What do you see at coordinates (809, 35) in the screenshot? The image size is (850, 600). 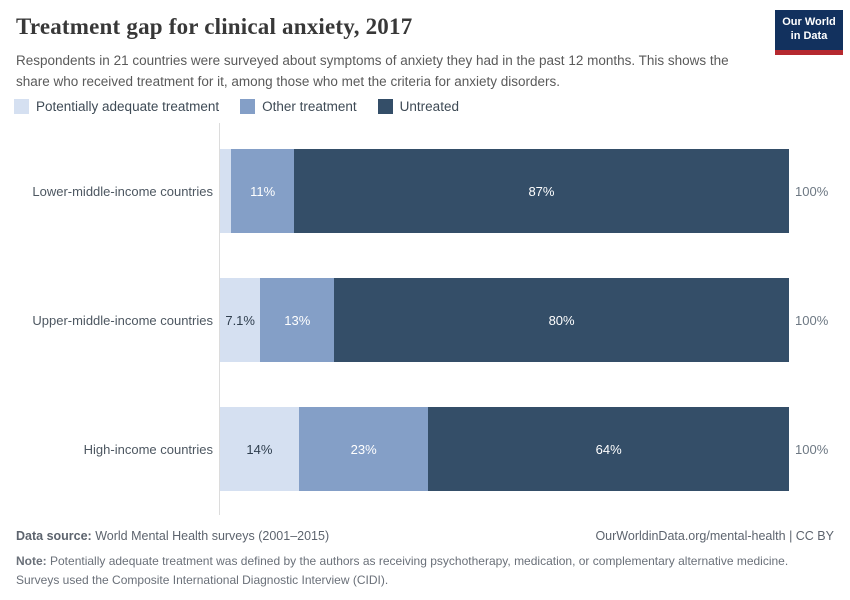 I see `owid-logo-line2: in Data` at bounding box center [809, 35].